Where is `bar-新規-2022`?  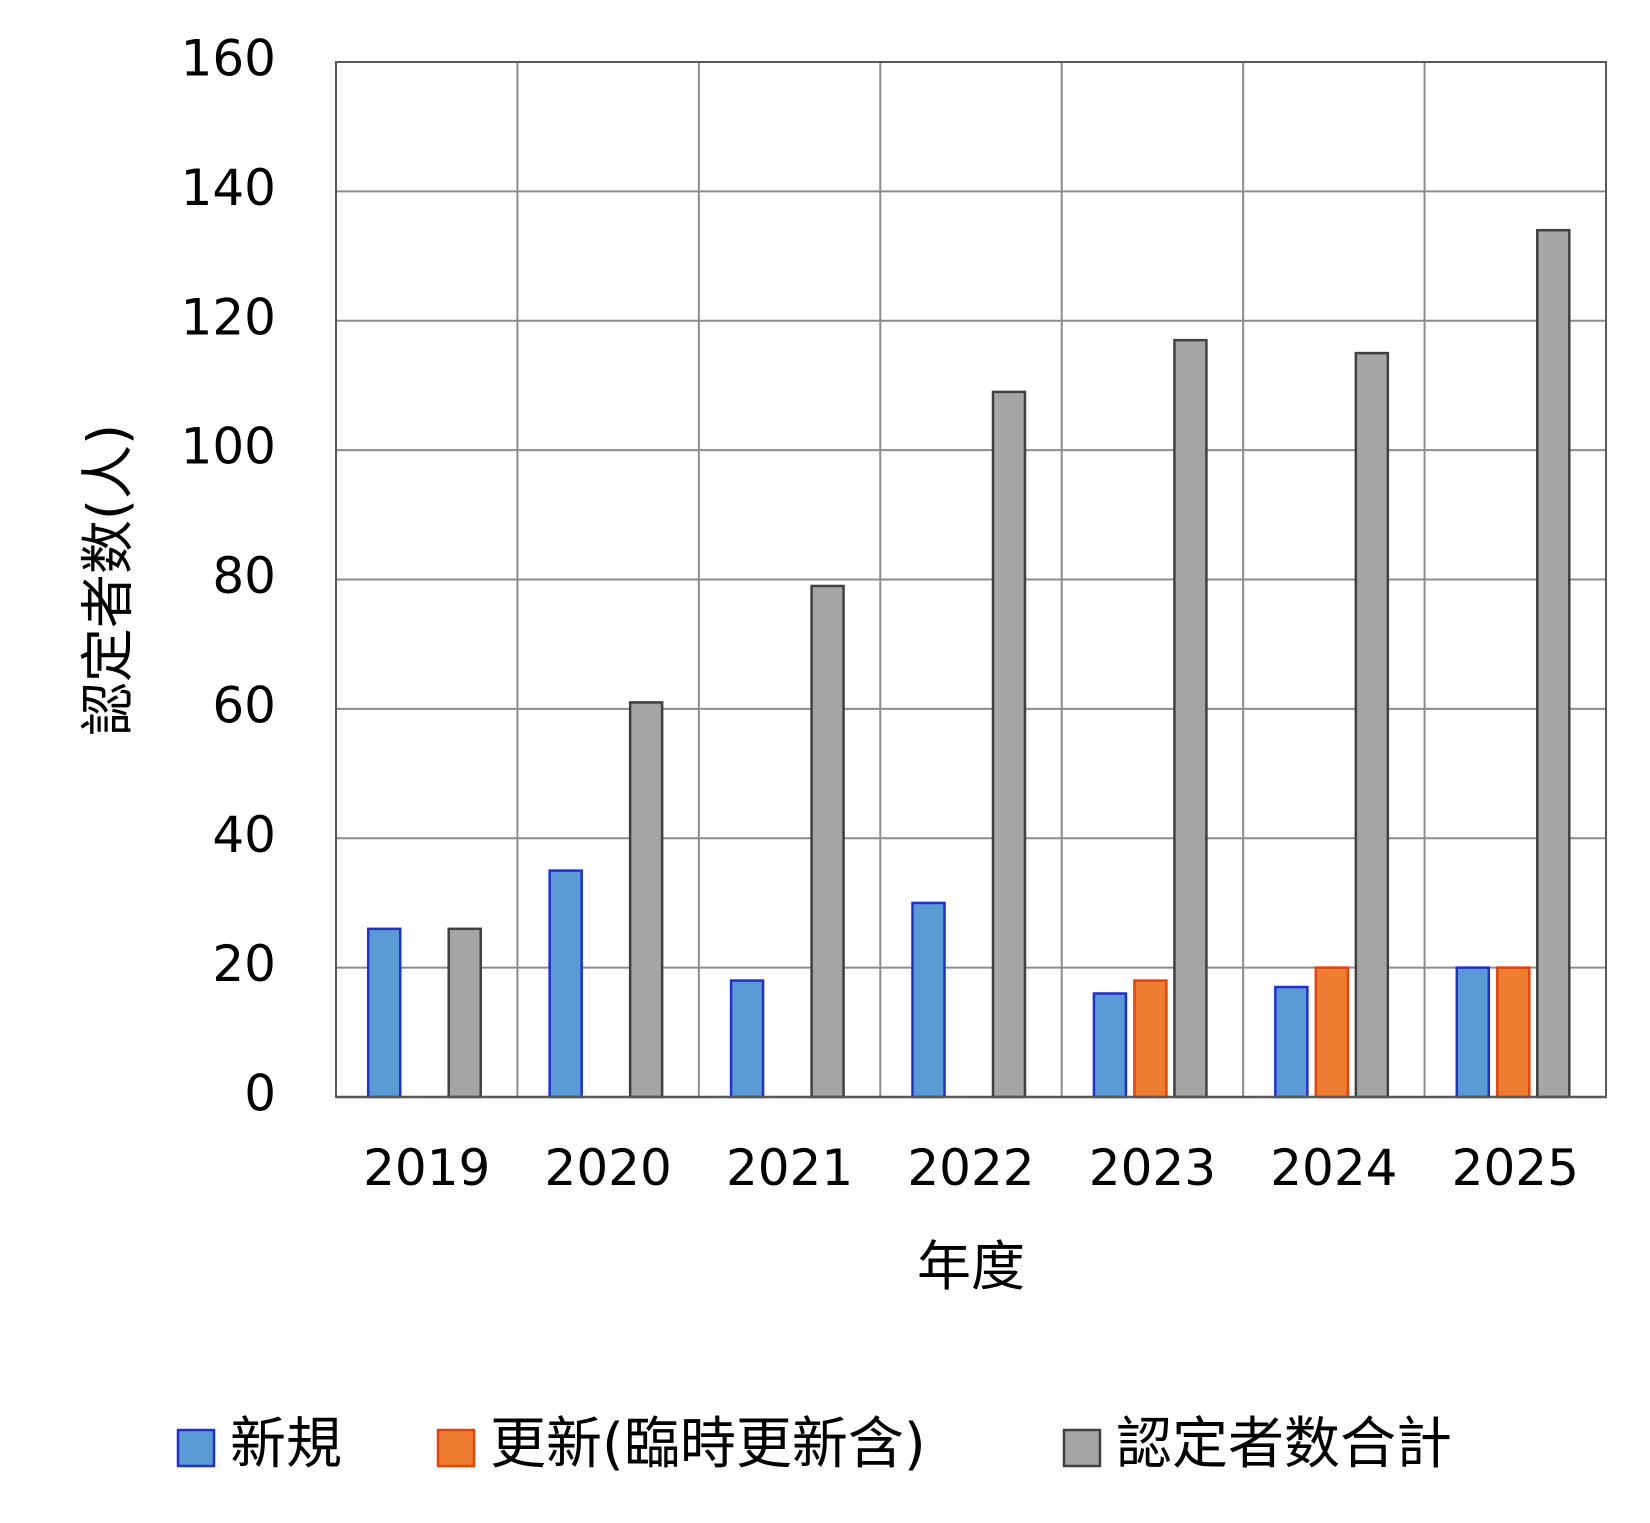
bar-新規-2022 is located at coordinates (928, 1000).